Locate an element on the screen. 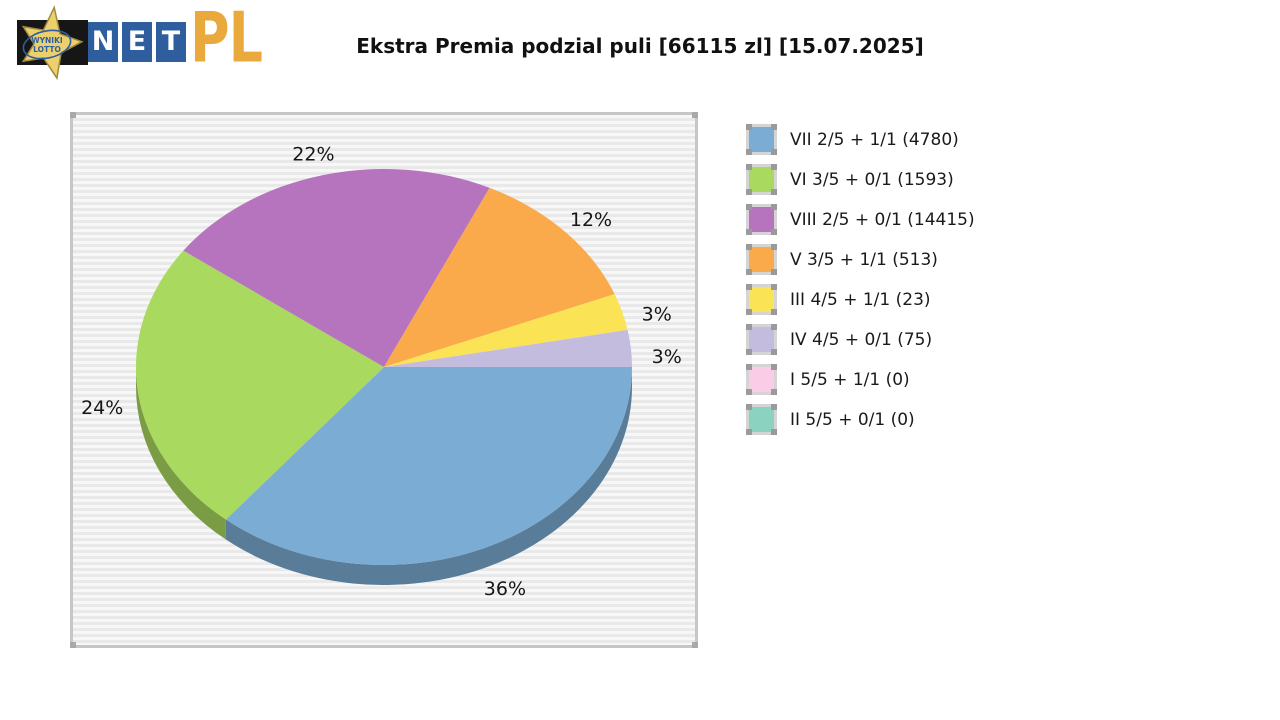  legend-label: I 5/5 + 1/1 (0) is located at coordinates (850, 379).